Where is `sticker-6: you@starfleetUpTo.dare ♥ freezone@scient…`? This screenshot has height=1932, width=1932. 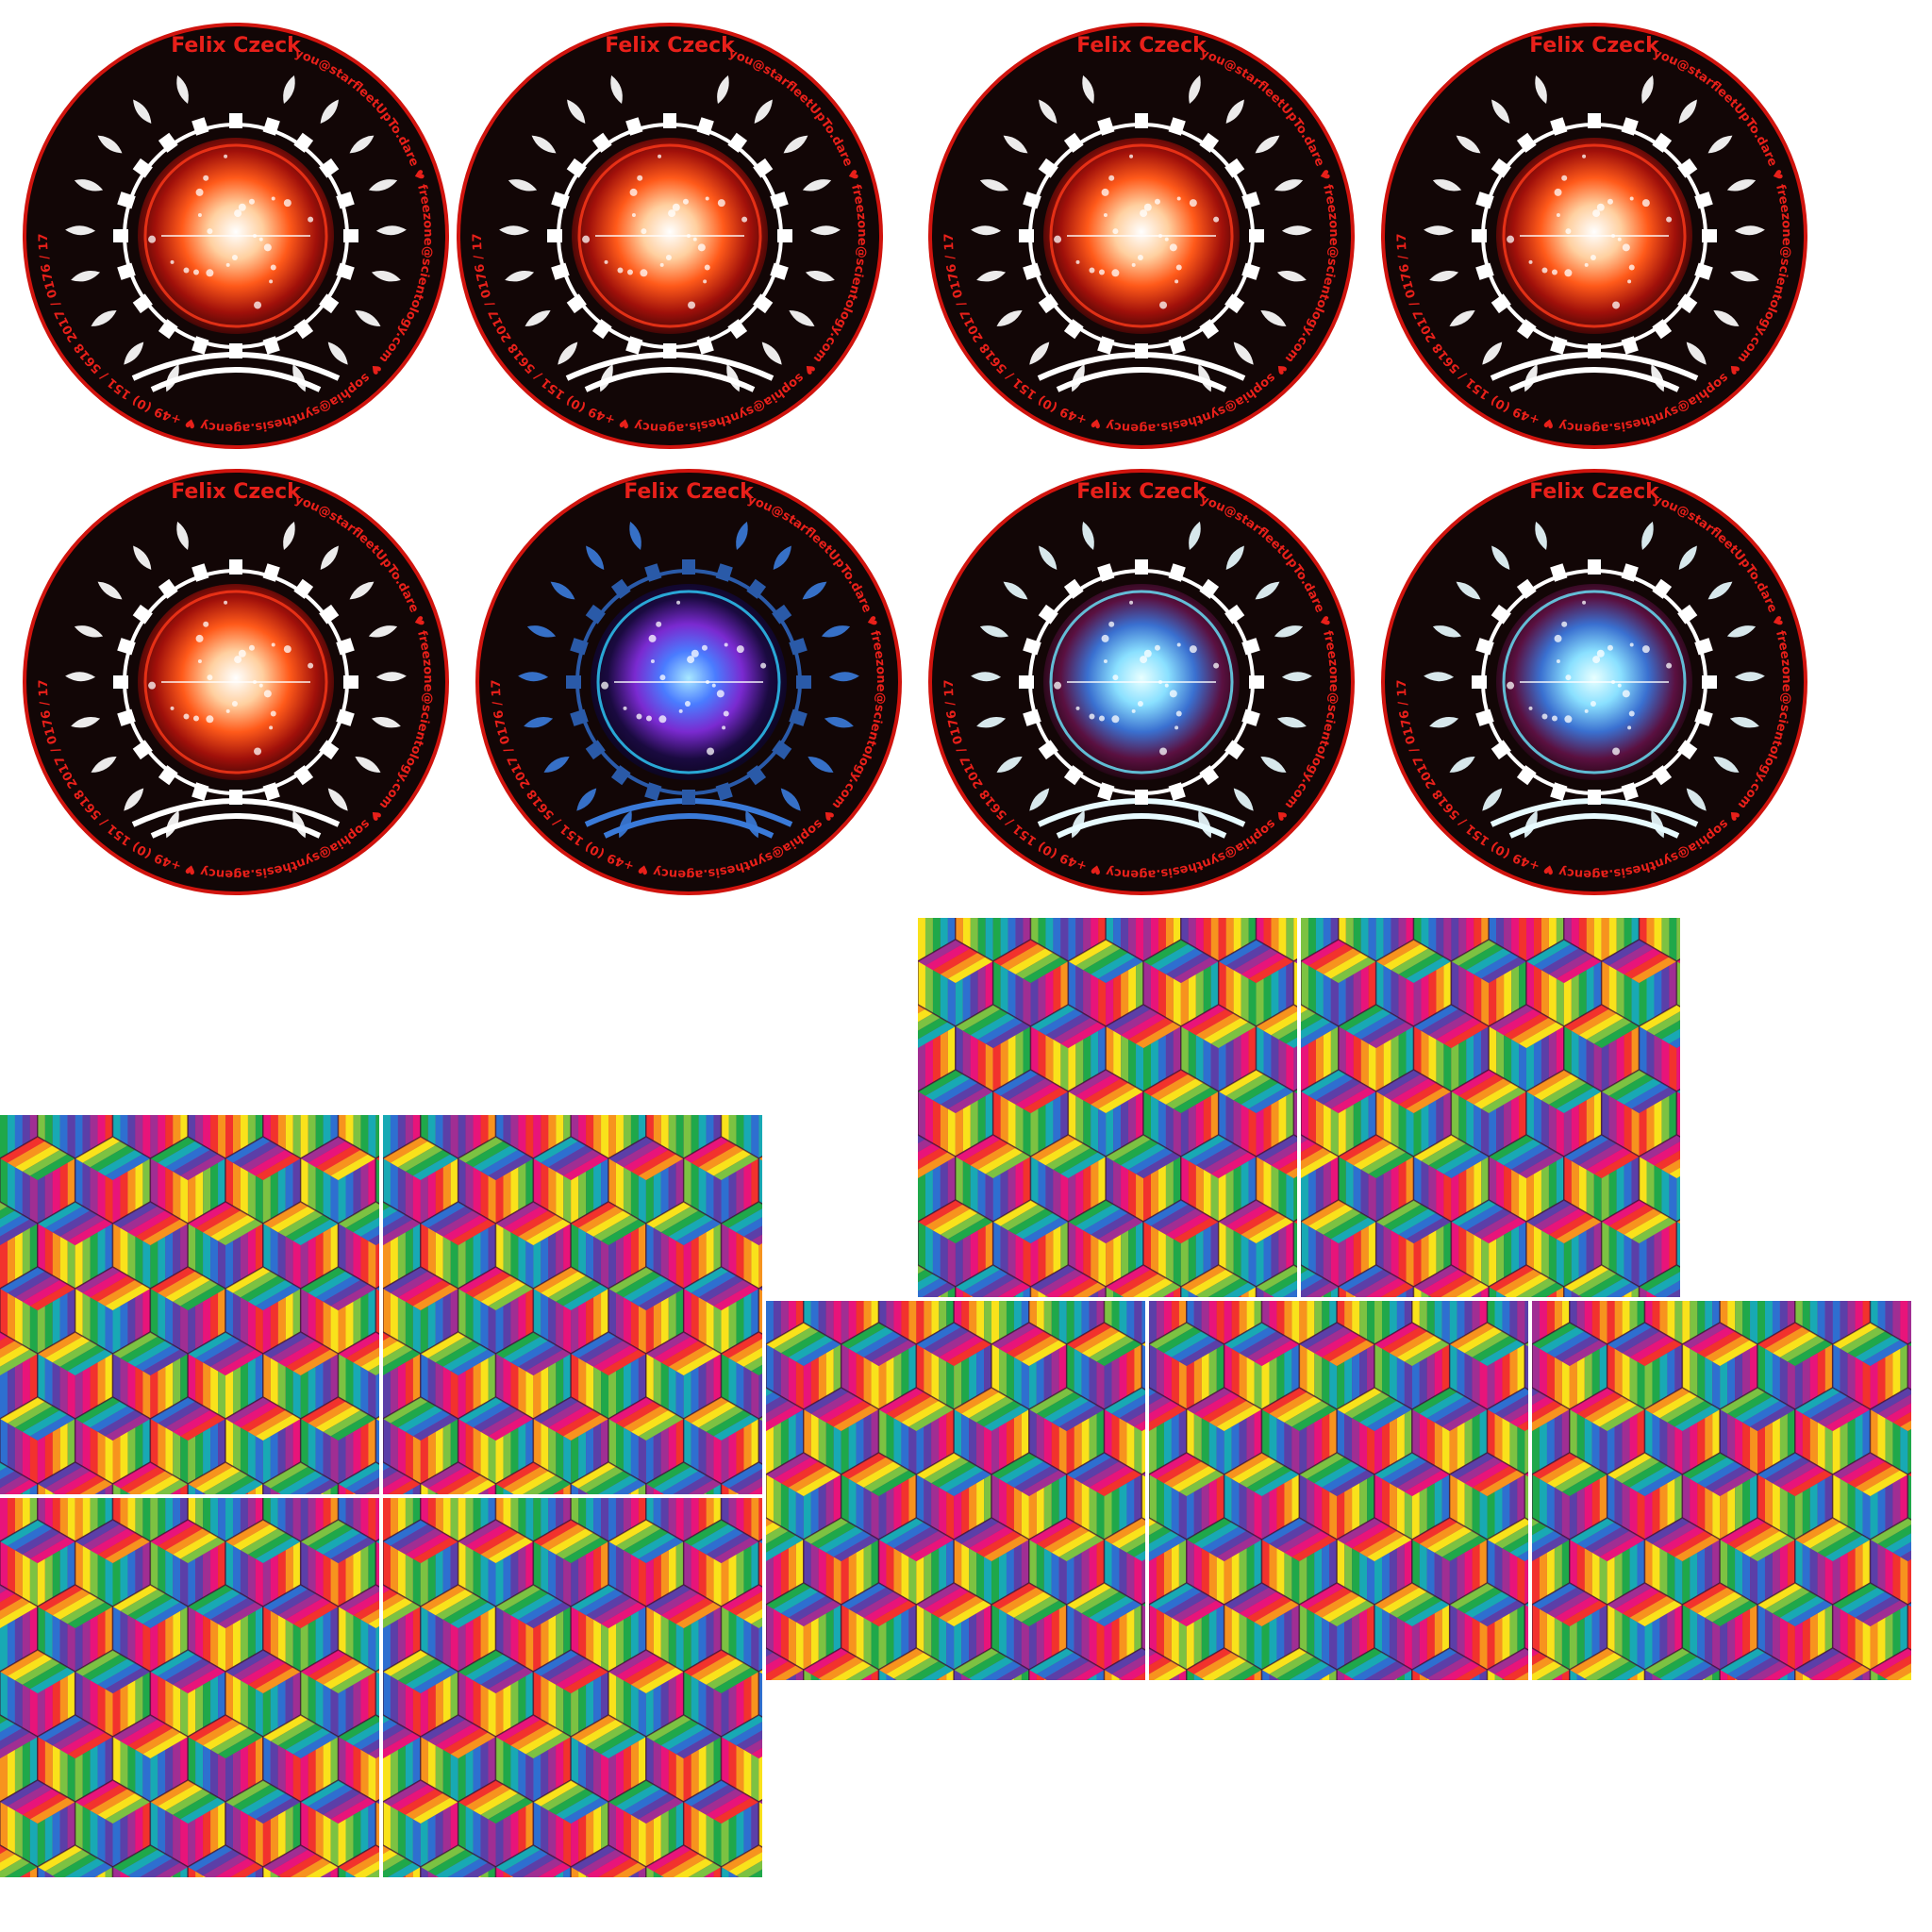
sticker-6: you@starfleetUpTo.dare ♥ freezone@scient… is located at coordinates (689, 682).